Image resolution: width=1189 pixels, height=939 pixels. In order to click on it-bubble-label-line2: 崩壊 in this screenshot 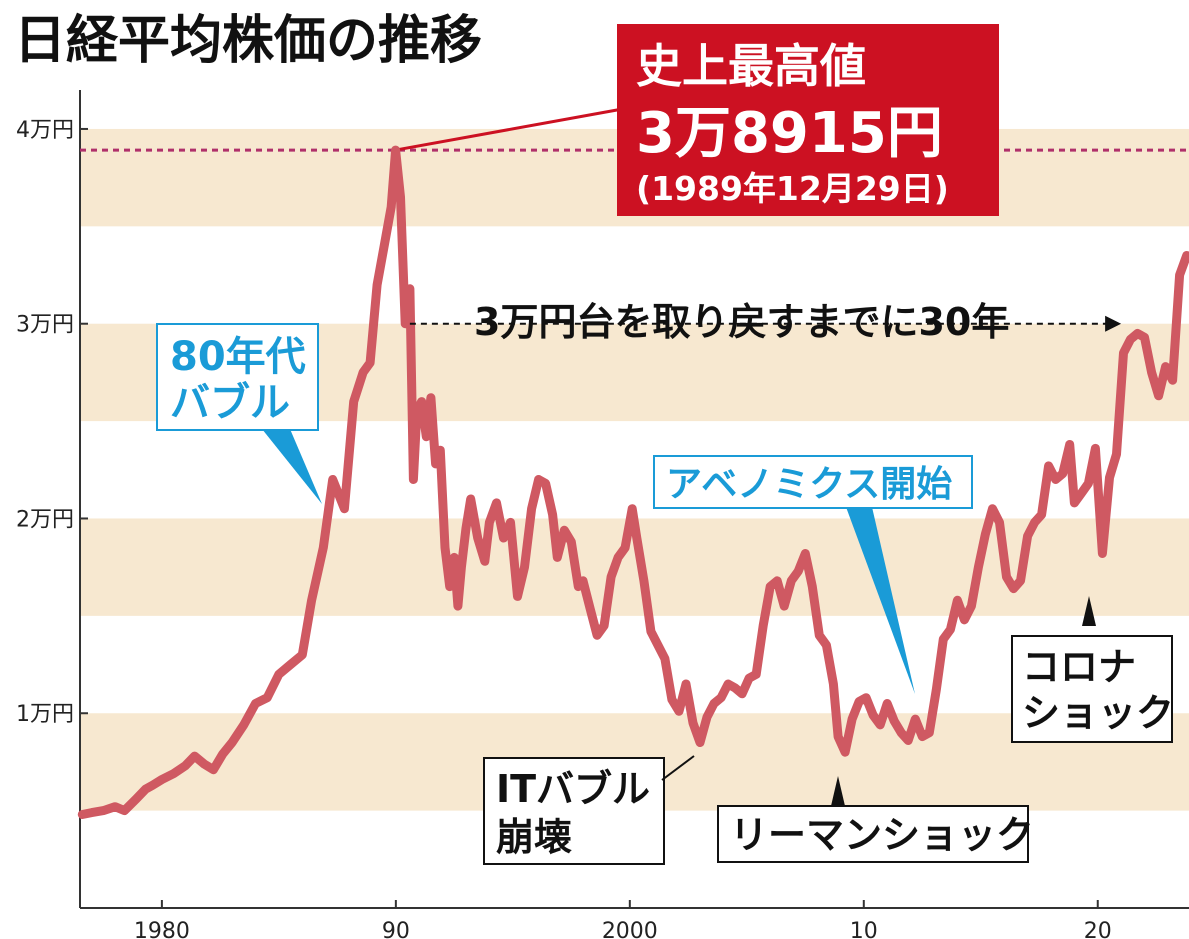, I will do `click(534, 837)`.